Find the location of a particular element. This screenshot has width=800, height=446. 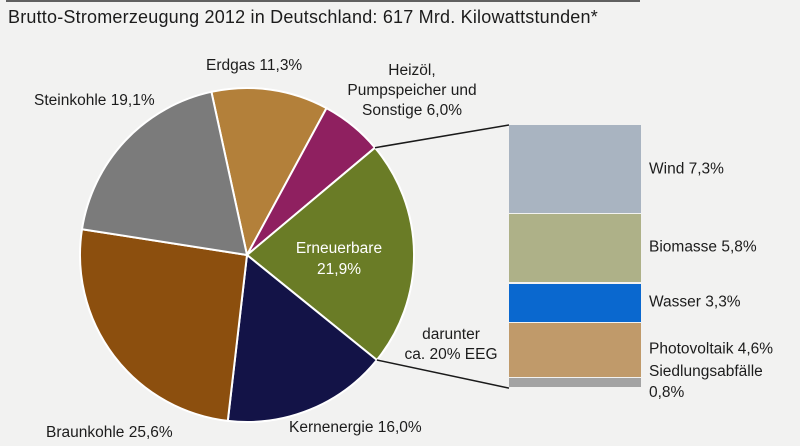

bar-segment-wasser is located at coordinates (575, 302).